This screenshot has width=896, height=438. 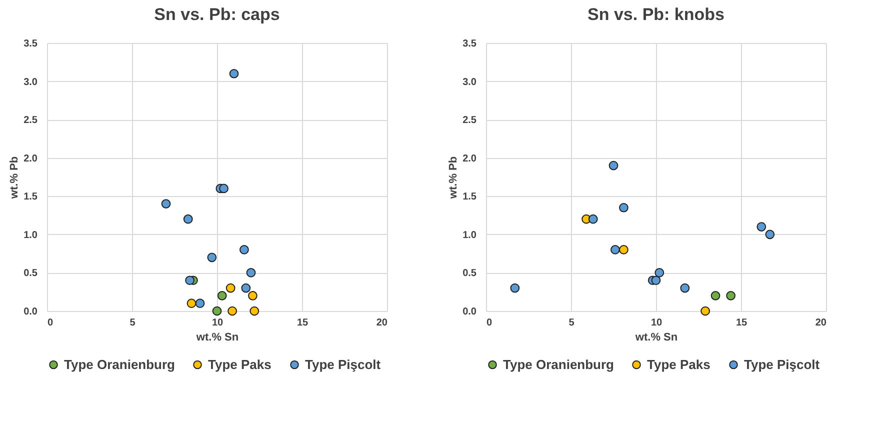 I want to click on chart-title: Sn vs. Pb: knobs, so click(x=656, y=14).